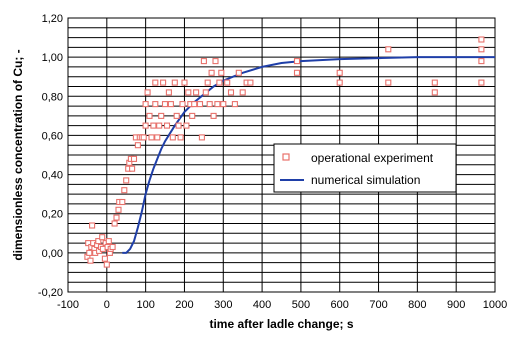 The image size is (515, 341). What do you see at coordinates (372, 158) in the screenshot?
I see `legend-label-operational-experiment: operational experiment` at bounding box center [372, 158].